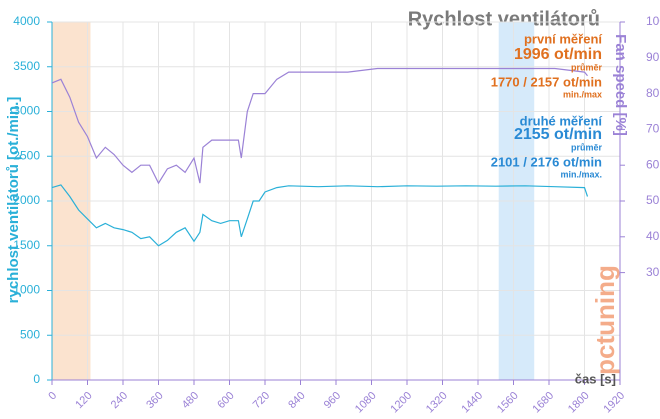 This screenshot has width=660, height=419. I want to click on y2-tick-label: 80, so click(653, 93).